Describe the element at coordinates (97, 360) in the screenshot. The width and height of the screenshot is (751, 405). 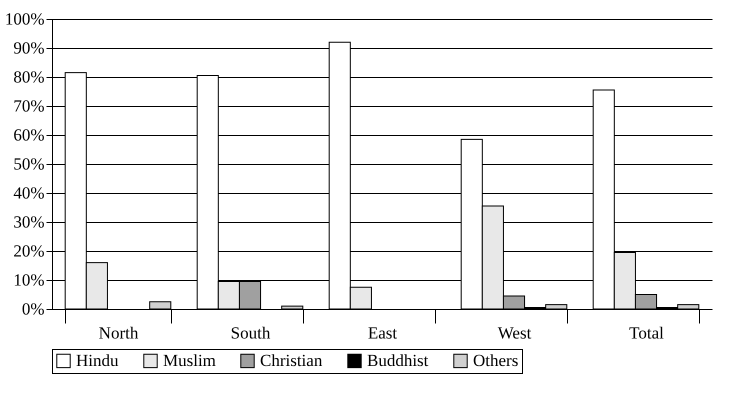
I see `legend-label: Hindu` at that location.